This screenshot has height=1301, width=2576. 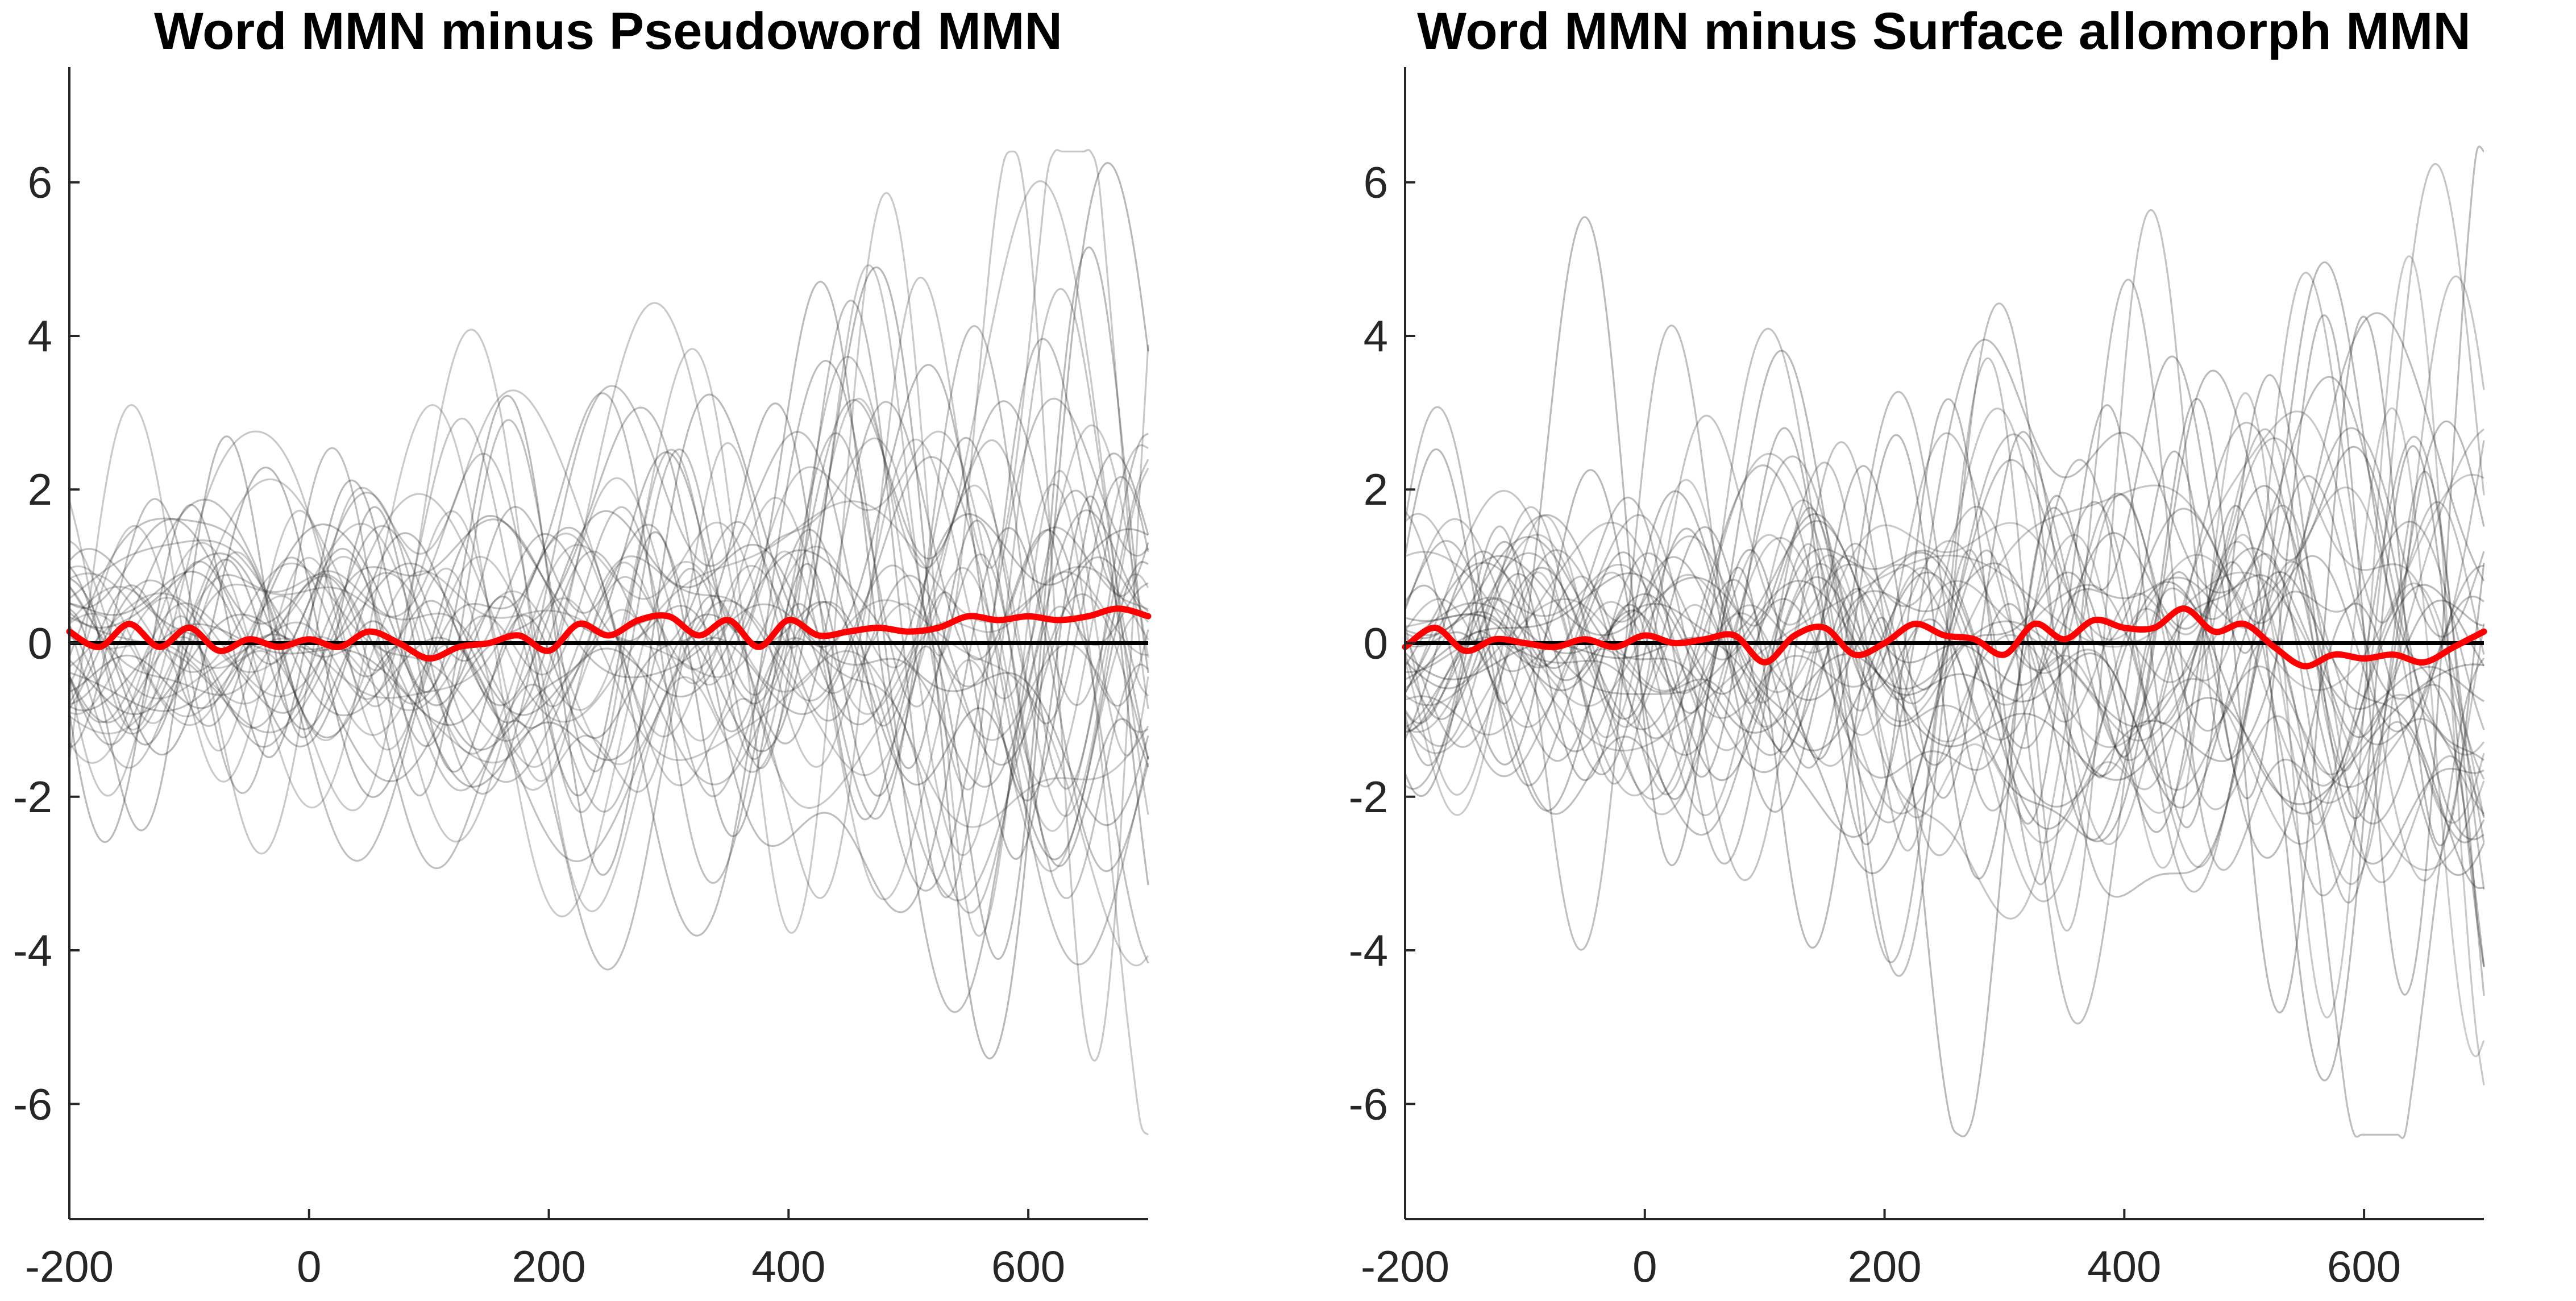 I want to click on right-y-tick-label: 6, so click(x=1376, y=182).